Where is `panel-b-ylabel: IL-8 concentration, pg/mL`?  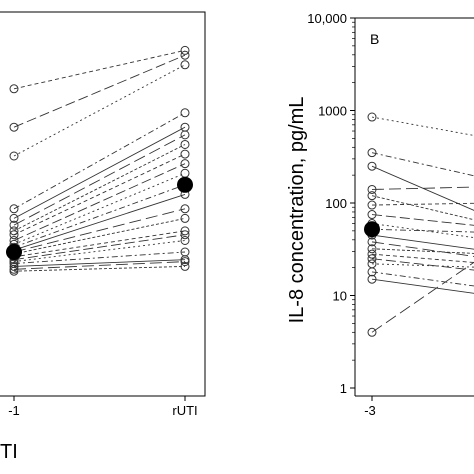 panel-b-ylabel: IL-8 concentration, pg/mL is located at coordinates (297, 210).